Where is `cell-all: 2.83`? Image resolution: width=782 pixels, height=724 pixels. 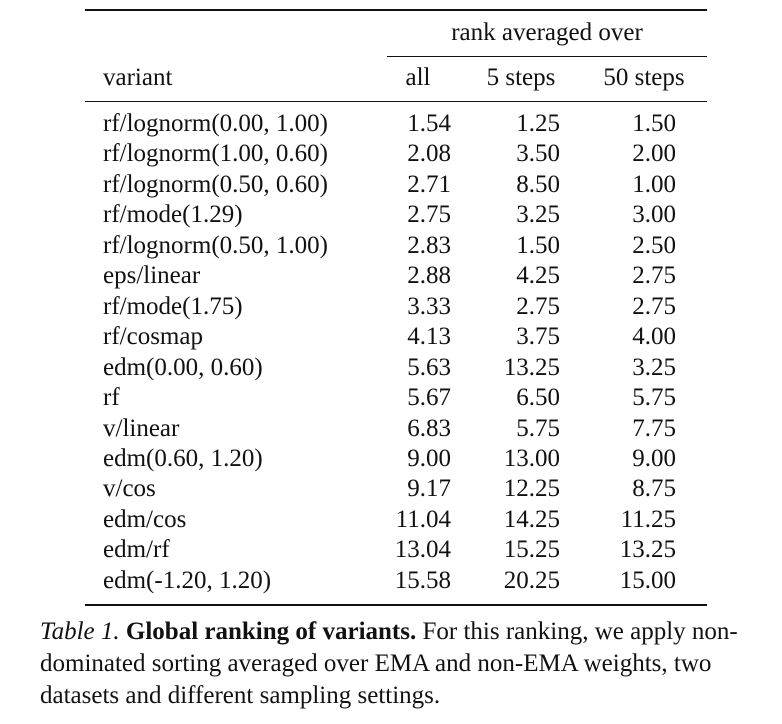
cell-all: 2.83 is located at coordinates (429, 245).